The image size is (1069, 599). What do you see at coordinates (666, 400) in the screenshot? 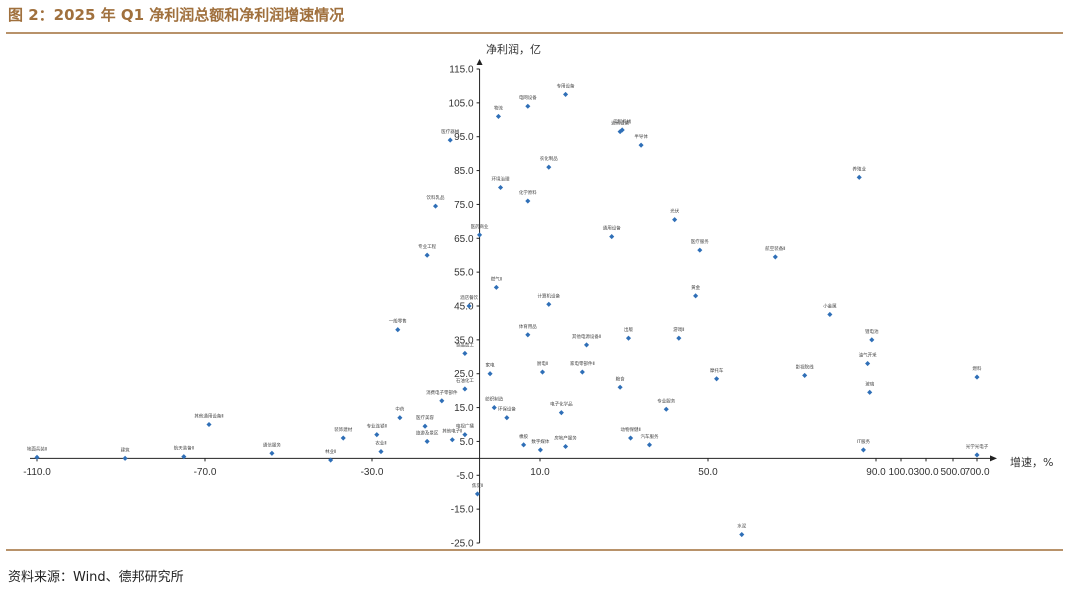
I see `point-label: 专业服务` at bounding box center [666, 400].